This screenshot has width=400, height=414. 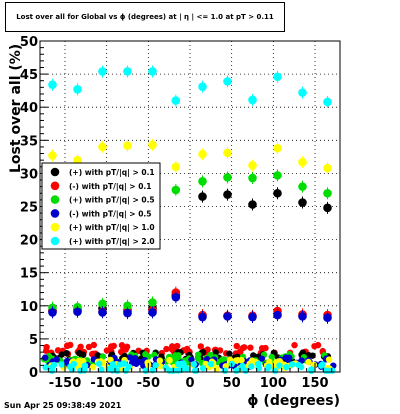 I want to click on y-tick-label: 5, so click(x=33, y=340).